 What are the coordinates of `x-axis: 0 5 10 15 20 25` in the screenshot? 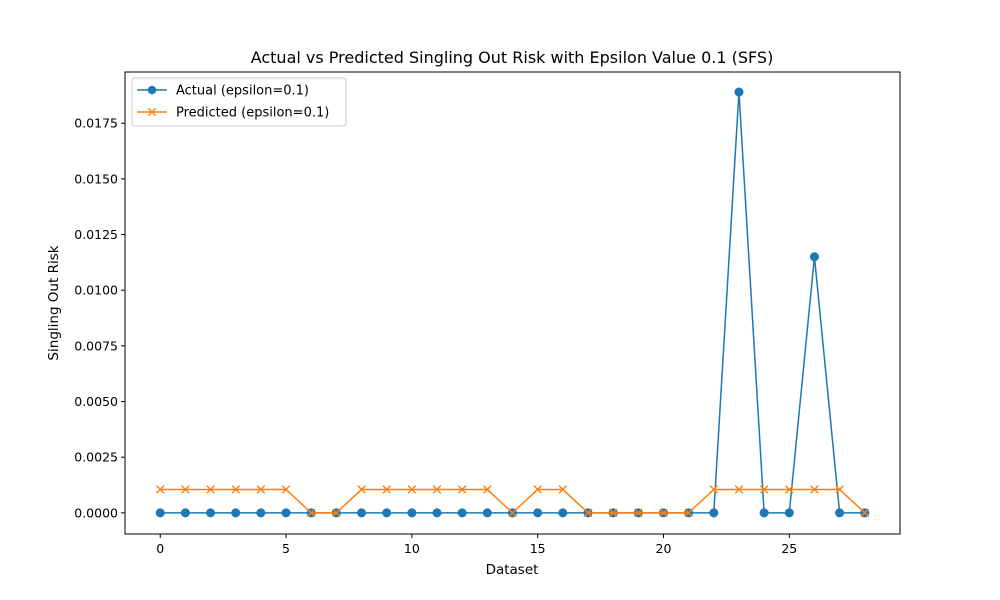 It's located at (476, 545).